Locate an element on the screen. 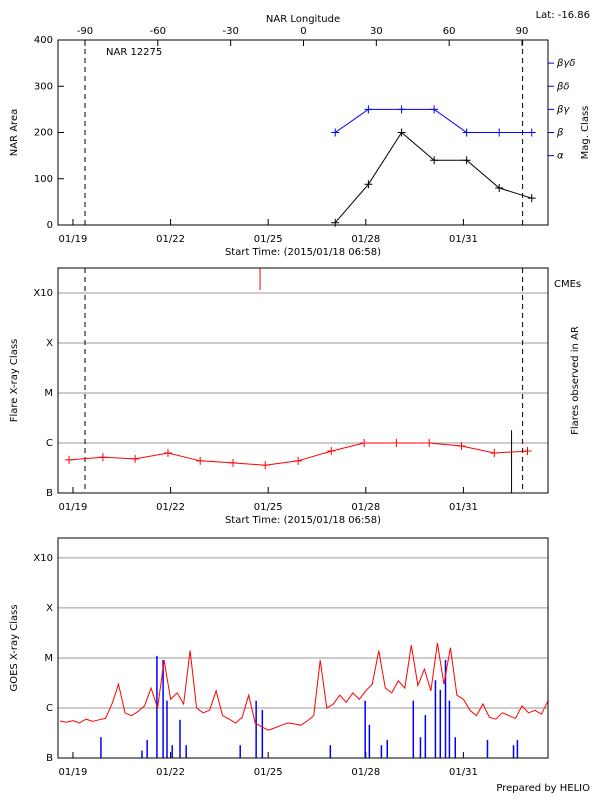 This screenshot has height=800, width=600. y-tick-label: 100 is located at coordinates (43, 179).